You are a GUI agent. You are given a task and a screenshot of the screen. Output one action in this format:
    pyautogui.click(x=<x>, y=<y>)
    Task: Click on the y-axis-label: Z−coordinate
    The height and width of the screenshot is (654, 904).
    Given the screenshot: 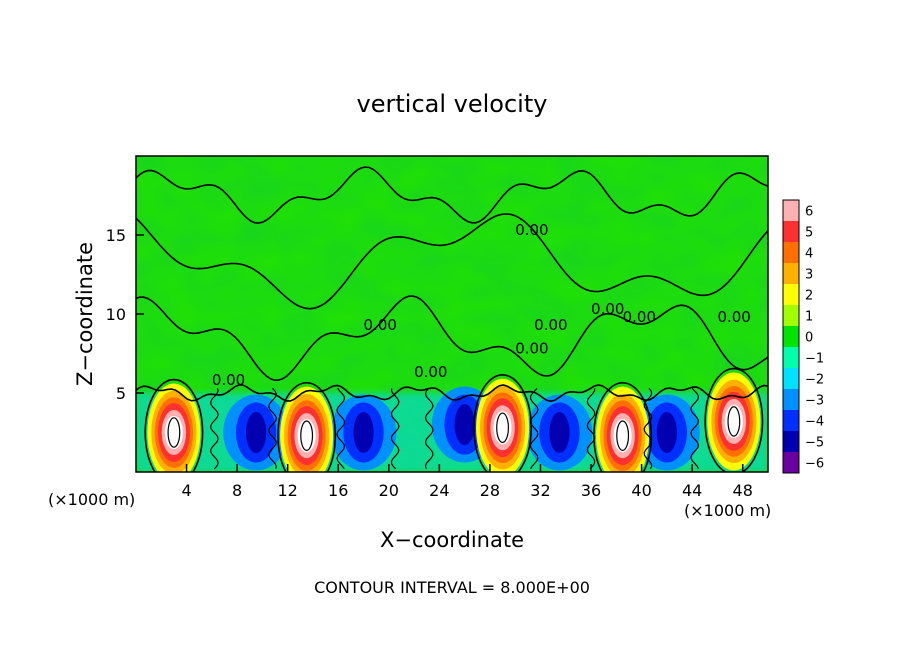 What is the action you would take?
    pyautogui.click(x=85, y=314)
    